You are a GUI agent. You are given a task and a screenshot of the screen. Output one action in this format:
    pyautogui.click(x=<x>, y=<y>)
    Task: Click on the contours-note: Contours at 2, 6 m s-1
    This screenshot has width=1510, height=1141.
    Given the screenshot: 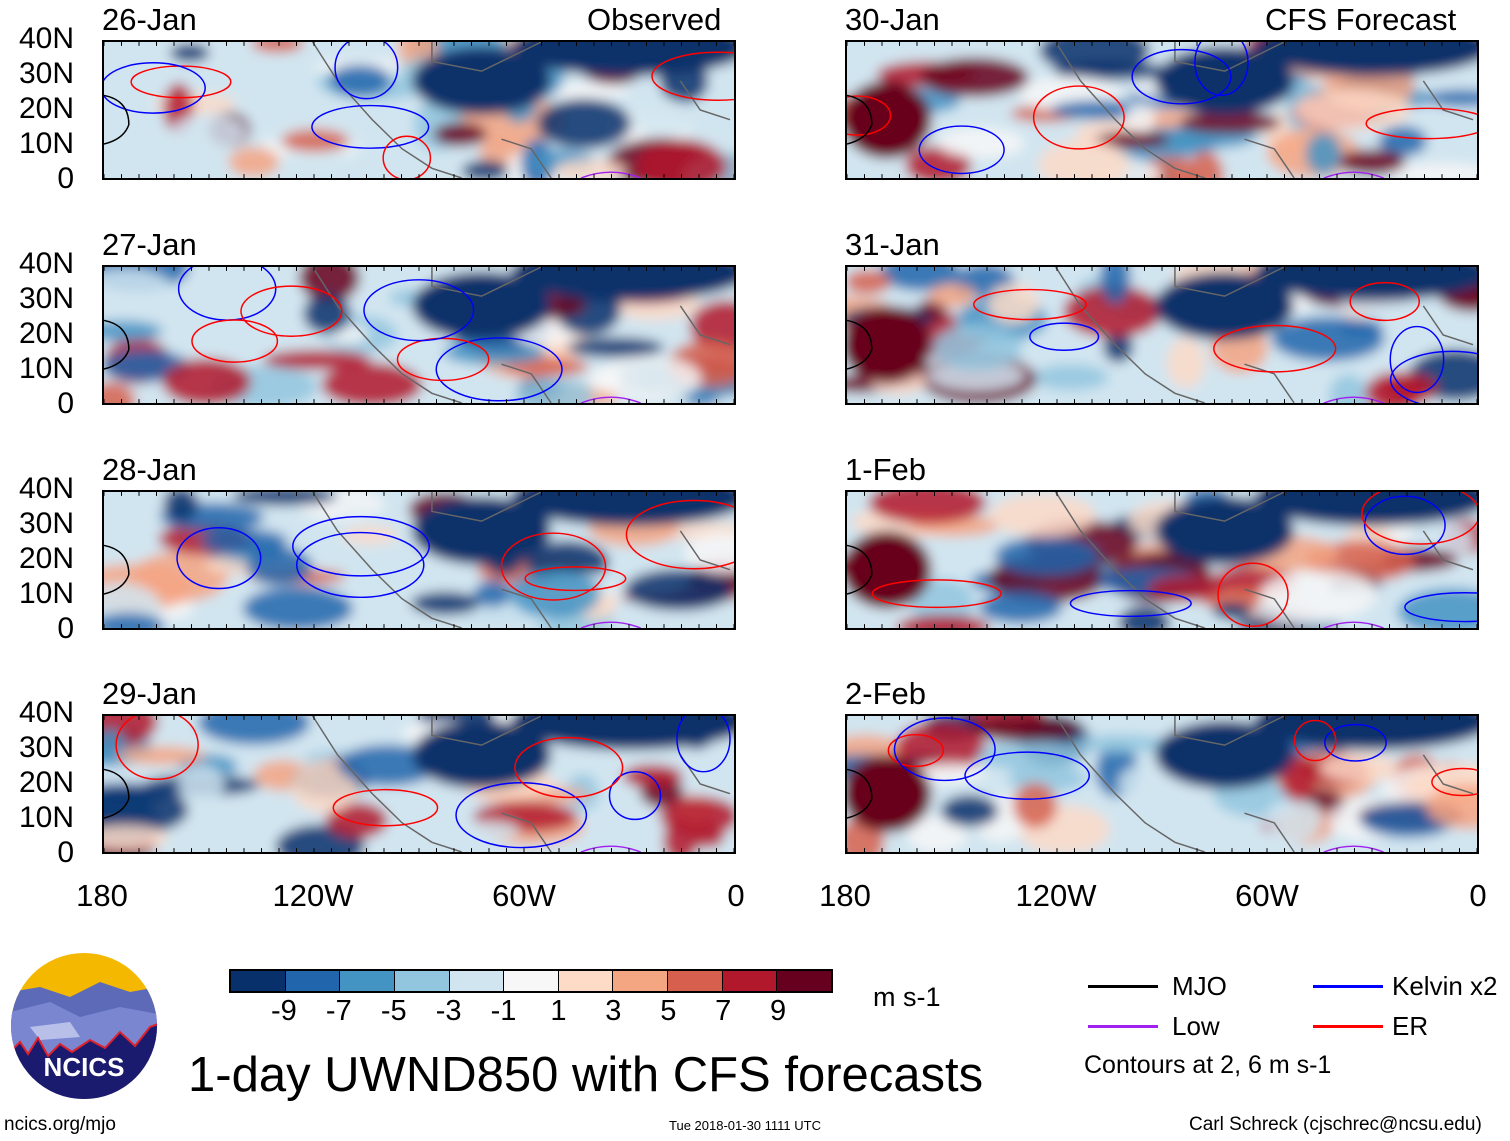 What is the action you would take?
    pyautogui.click(x=1208, y=1065)
    